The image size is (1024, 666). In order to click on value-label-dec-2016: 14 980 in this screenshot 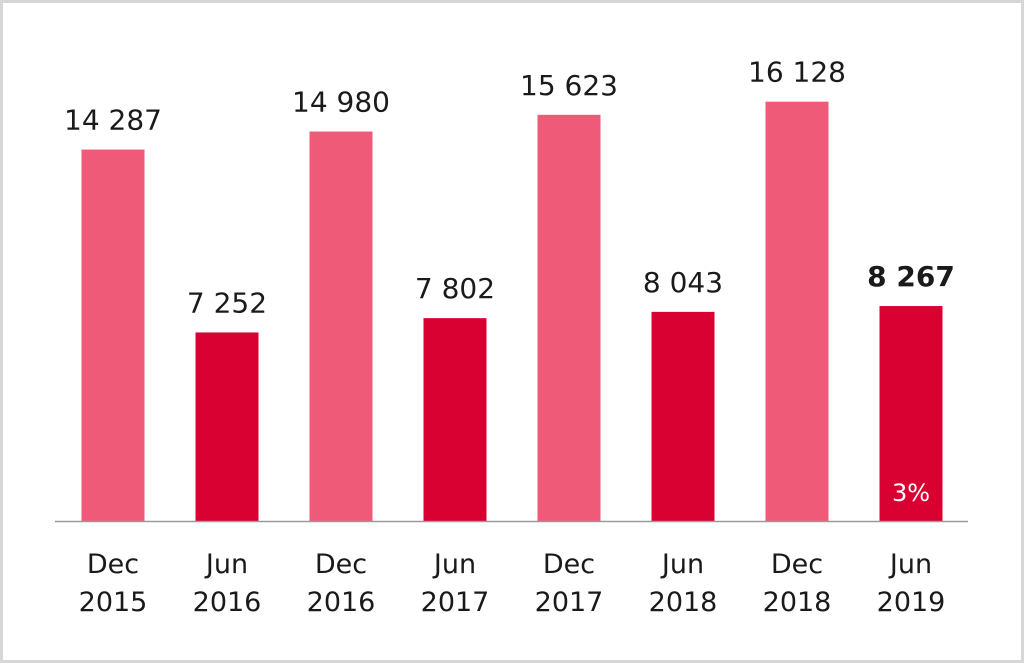, I will do `click(341, 102)`.